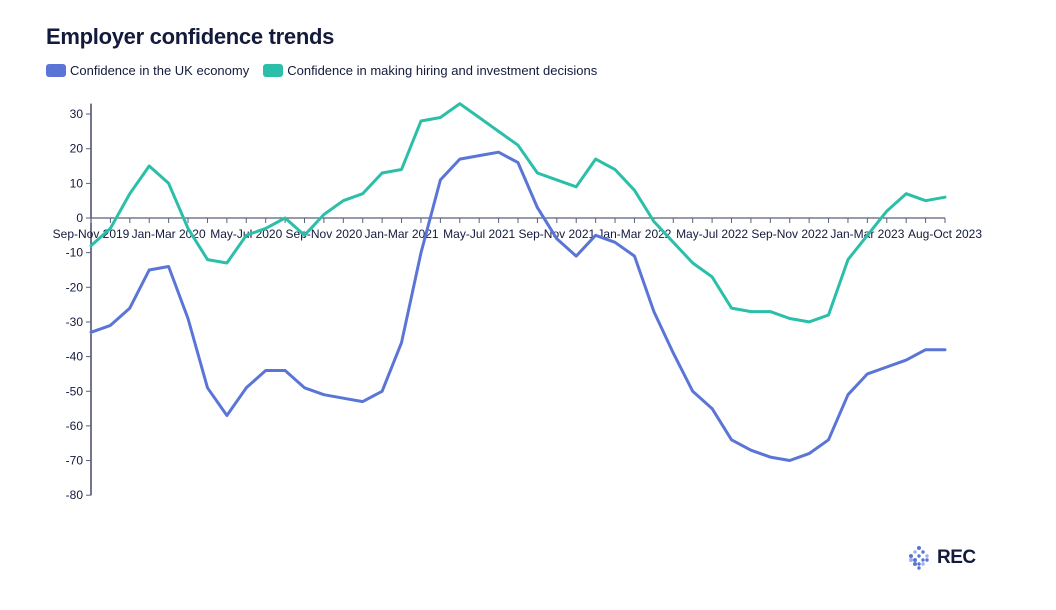 The height and width of the screenshot is (610, 1056). I want to click on diamond-dots-icon, so click(919, 558).